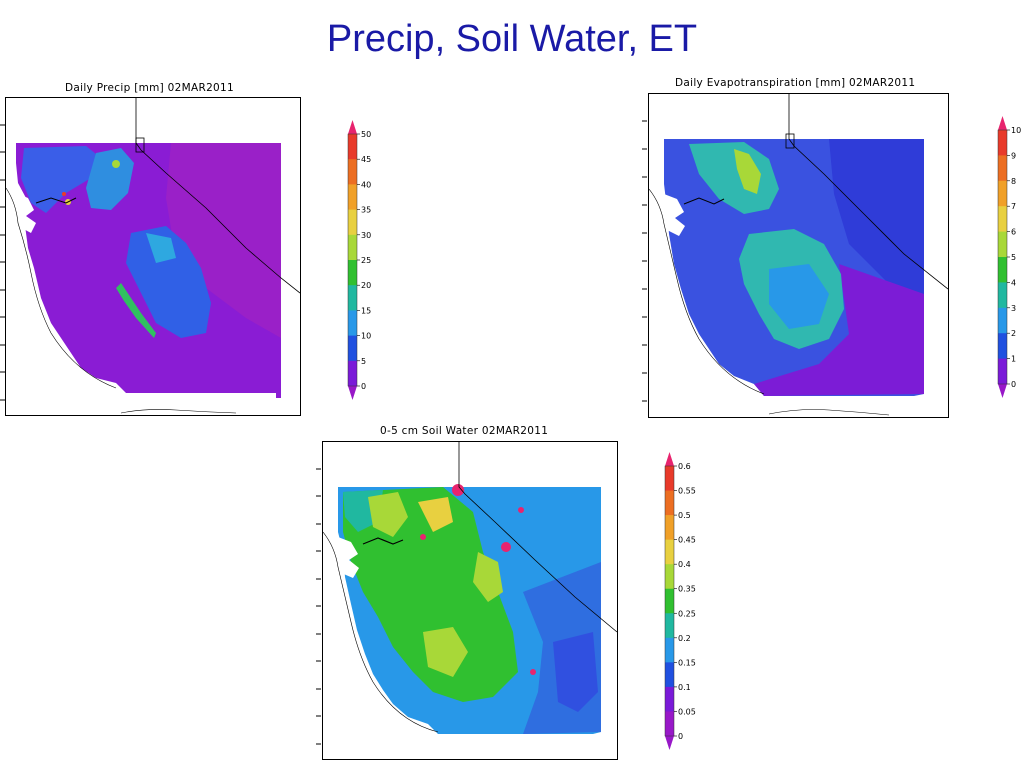 This screenshot has height=768, width=1024. What do you see at coordinates (876, 216) in the screenshot?
I see `et-east-band` at bounding box center [876, 216].